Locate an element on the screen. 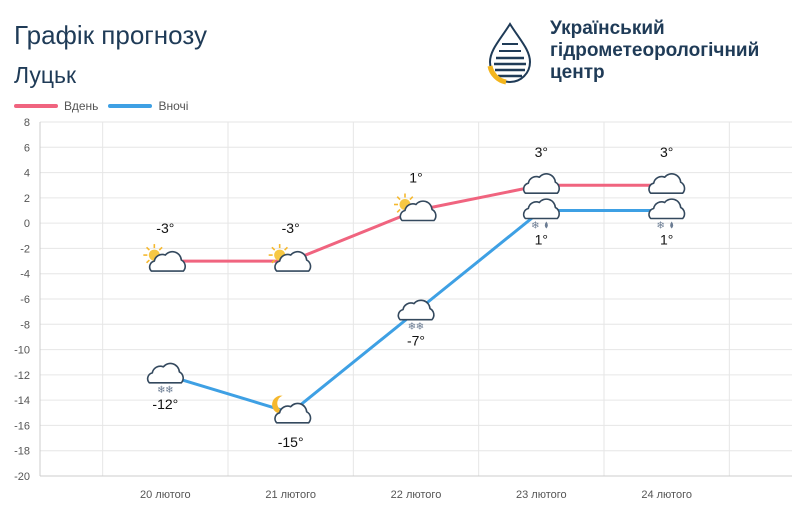 This screenshot has height=530, width=800. logo: Український гідрометеорологічний центр is located at coordinates (636, 53).